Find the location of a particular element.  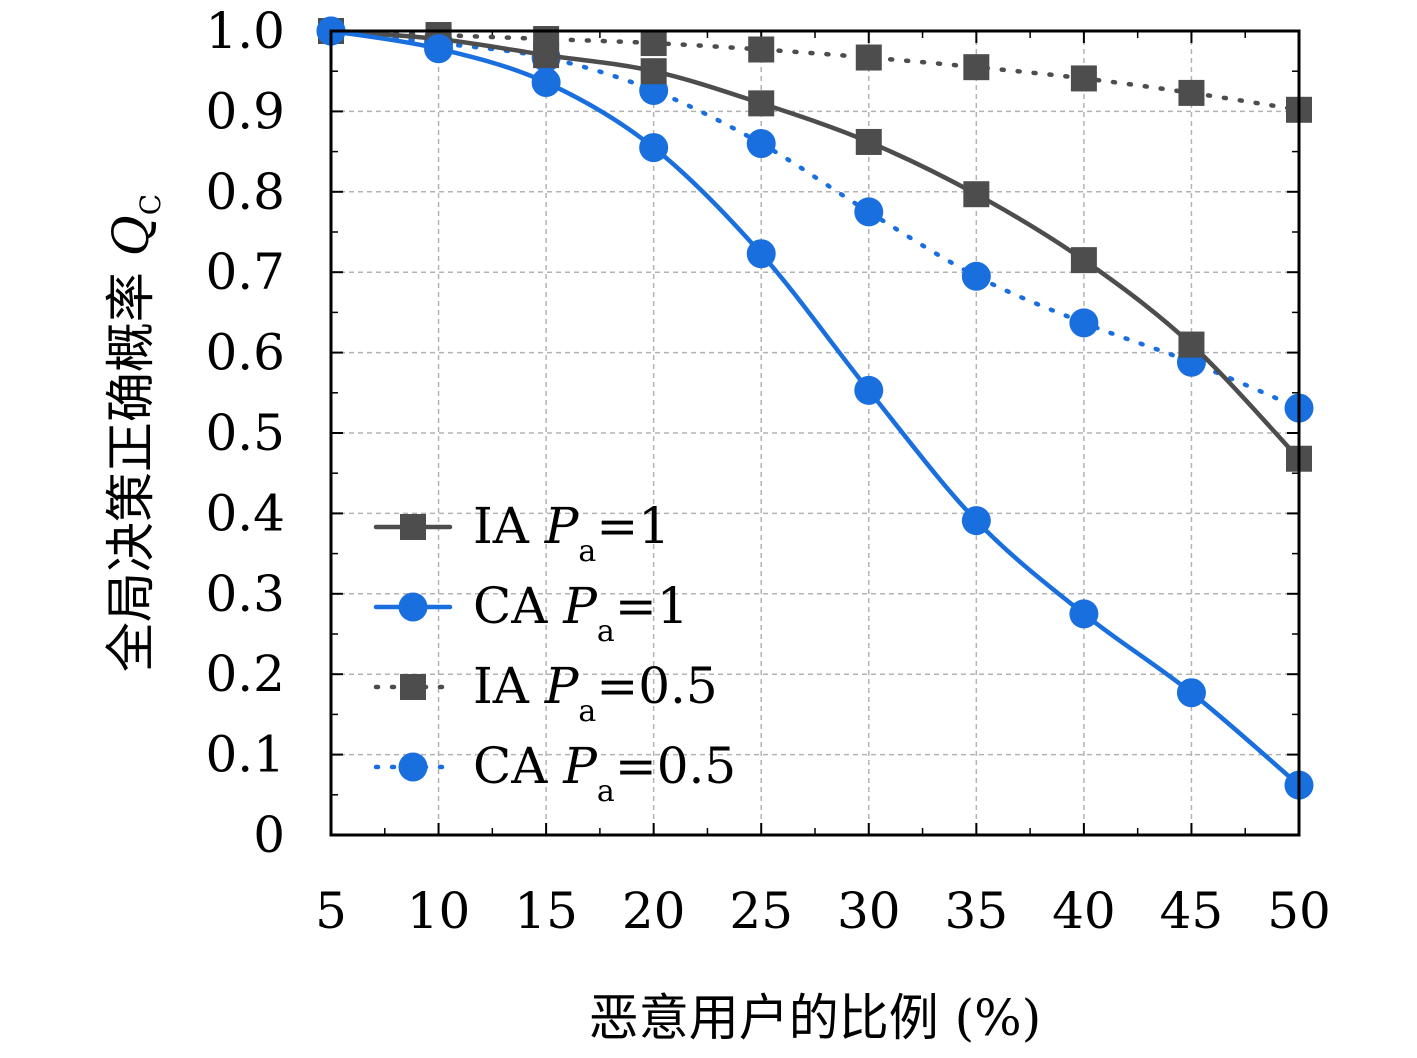

y-tick-label: 0.8 is located at coordinates (245, 192).